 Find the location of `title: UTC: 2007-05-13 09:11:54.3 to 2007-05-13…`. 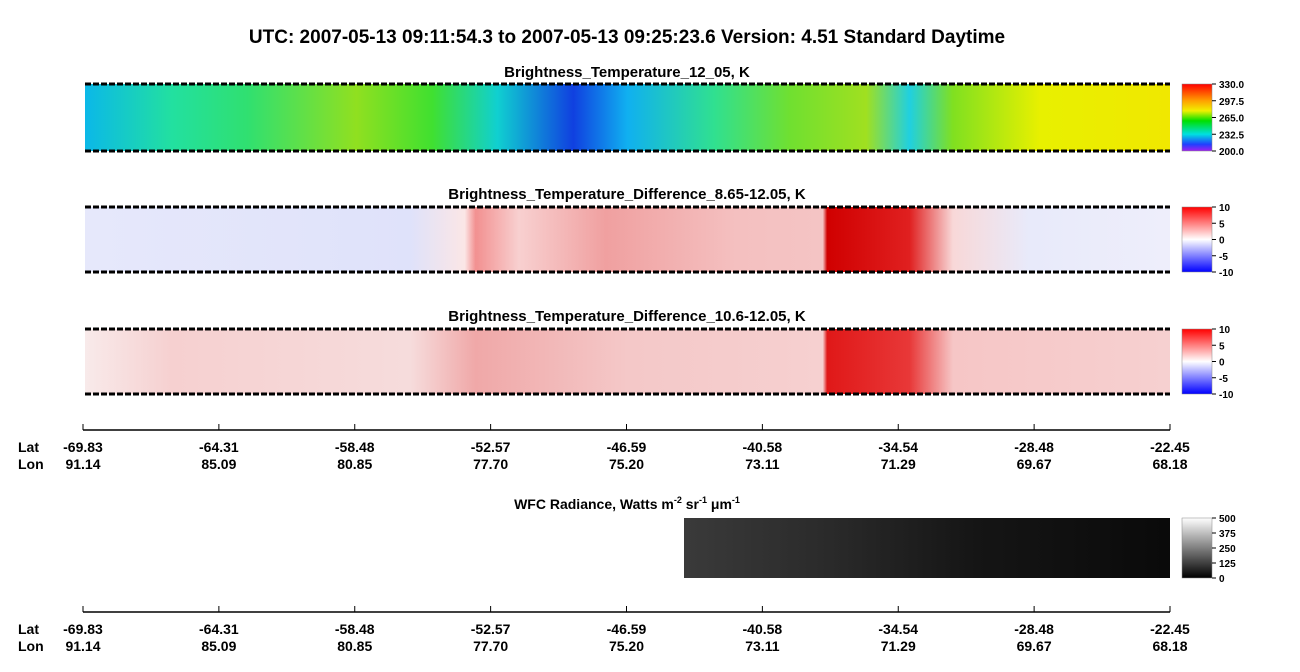

title: UTC: 2007-05-13 09:11:54.3 to 2007-05-13… is located at coordinates (627, 37).